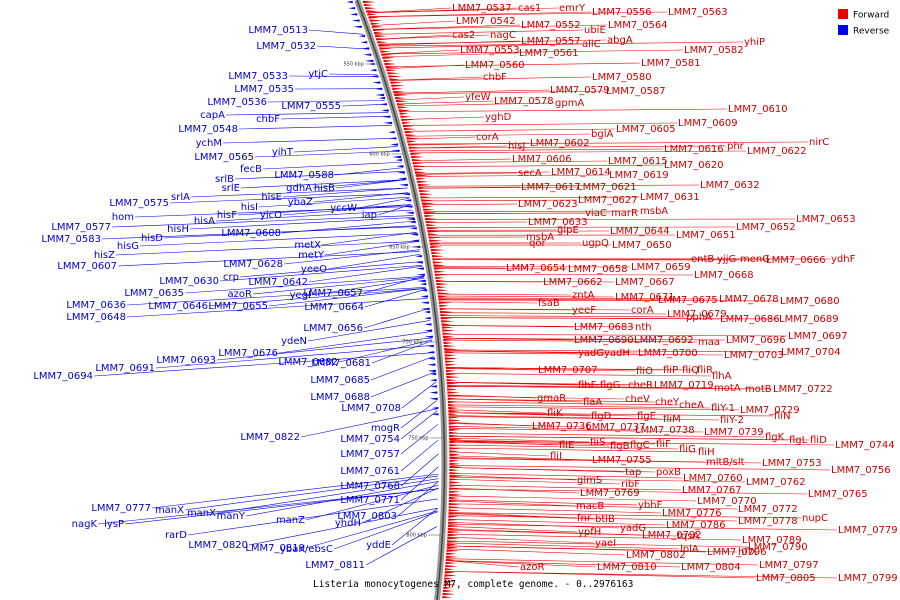  I want to click on forward-gene-label: LMM7_0615, so click(638, 161).